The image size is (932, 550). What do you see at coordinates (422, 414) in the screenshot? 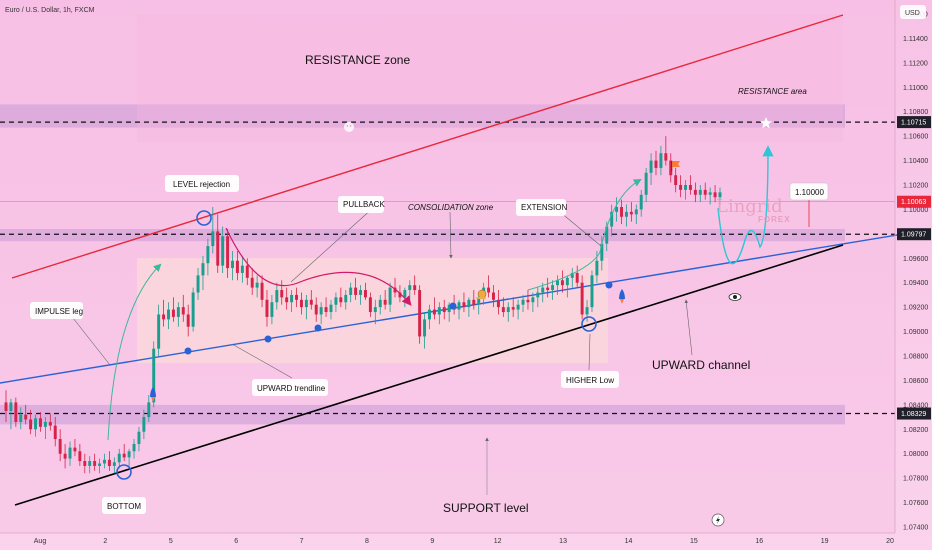
I see `support-zone` at bounding box center [422, 414].